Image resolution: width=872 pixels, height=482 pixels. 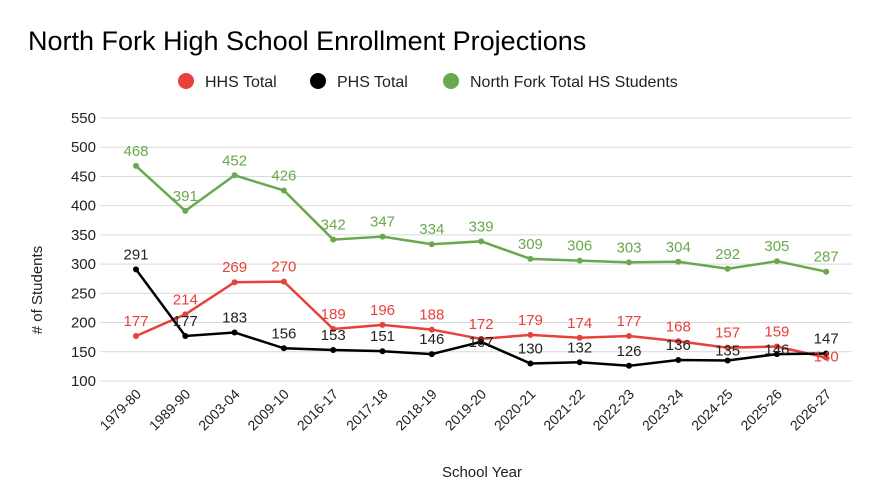 I want to click on data-label: 347, so click(x=382, y=222).